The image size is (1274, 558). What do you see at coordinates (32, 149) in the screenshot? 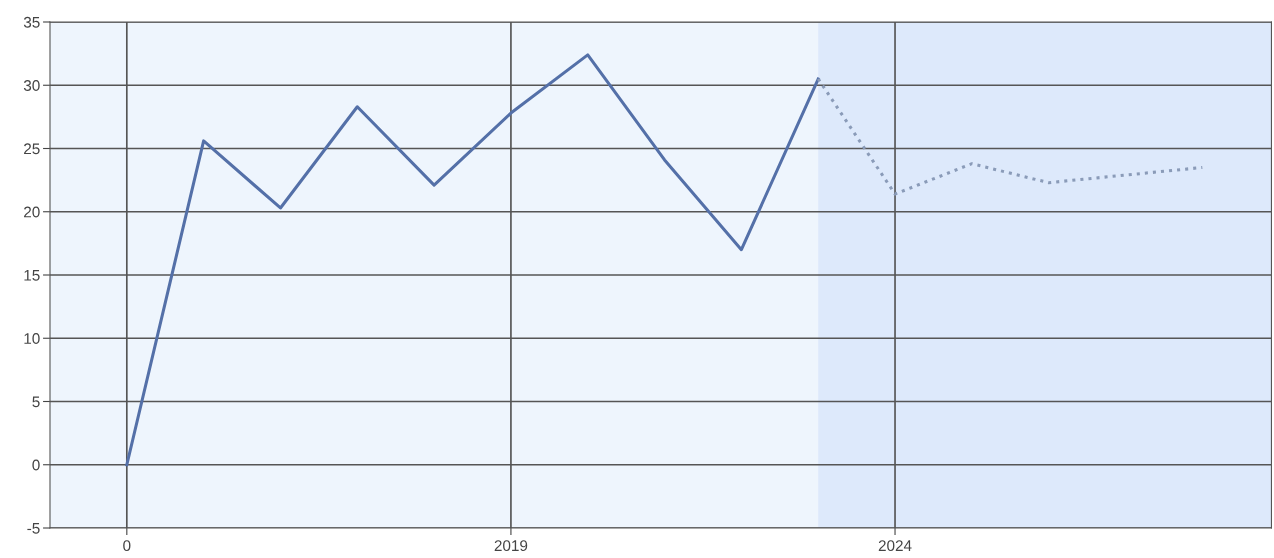
I see `y-tick-label: 25` at bounding box center [32, 149].